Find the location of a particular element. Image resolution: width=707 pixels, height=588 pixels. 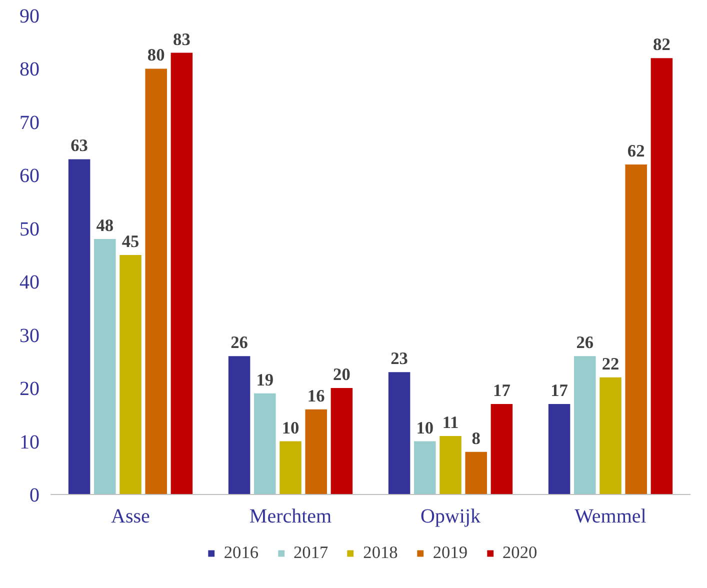

y-tick-label: 90 is located at coordinates (30, 17).